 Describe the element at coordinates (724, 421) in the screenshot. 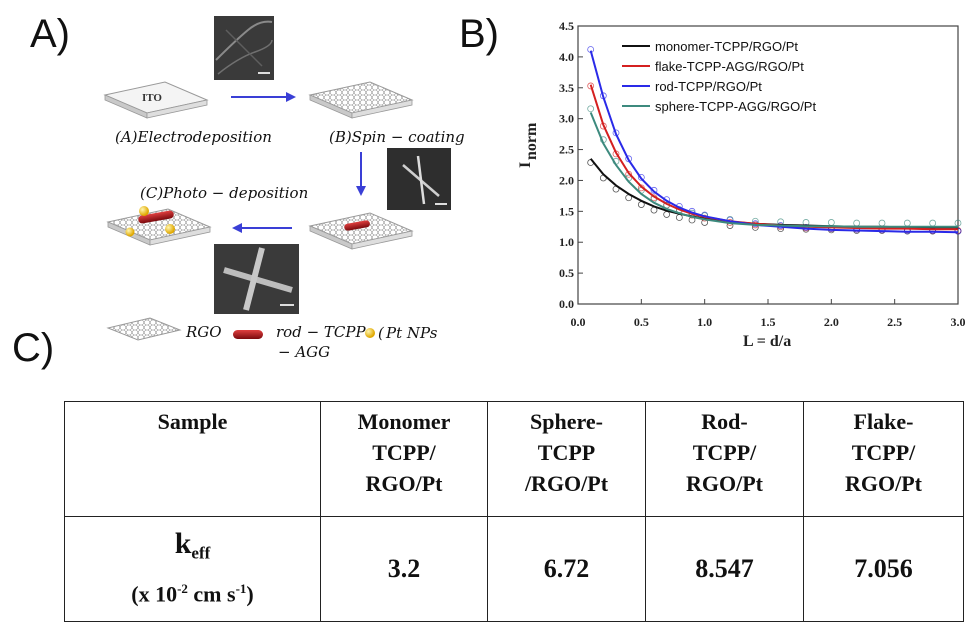

I see `header-rod-line: Rod-` at that location.